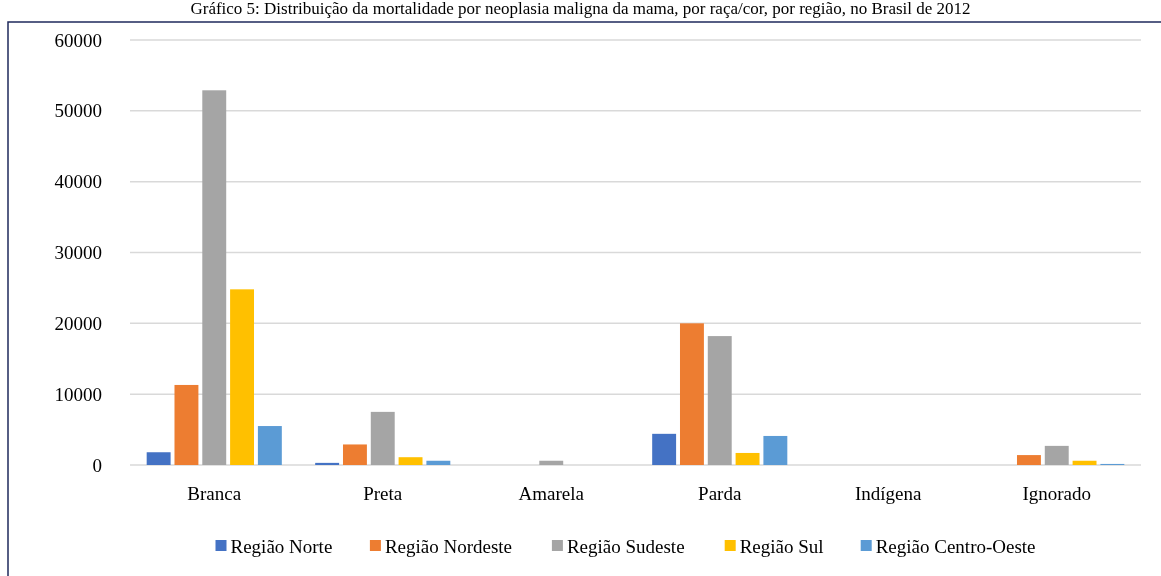  What do you see at coordinates (551, 493) in the screenshot?
I see `x-tick-label: Amarela` at bounding box center [551, 493].